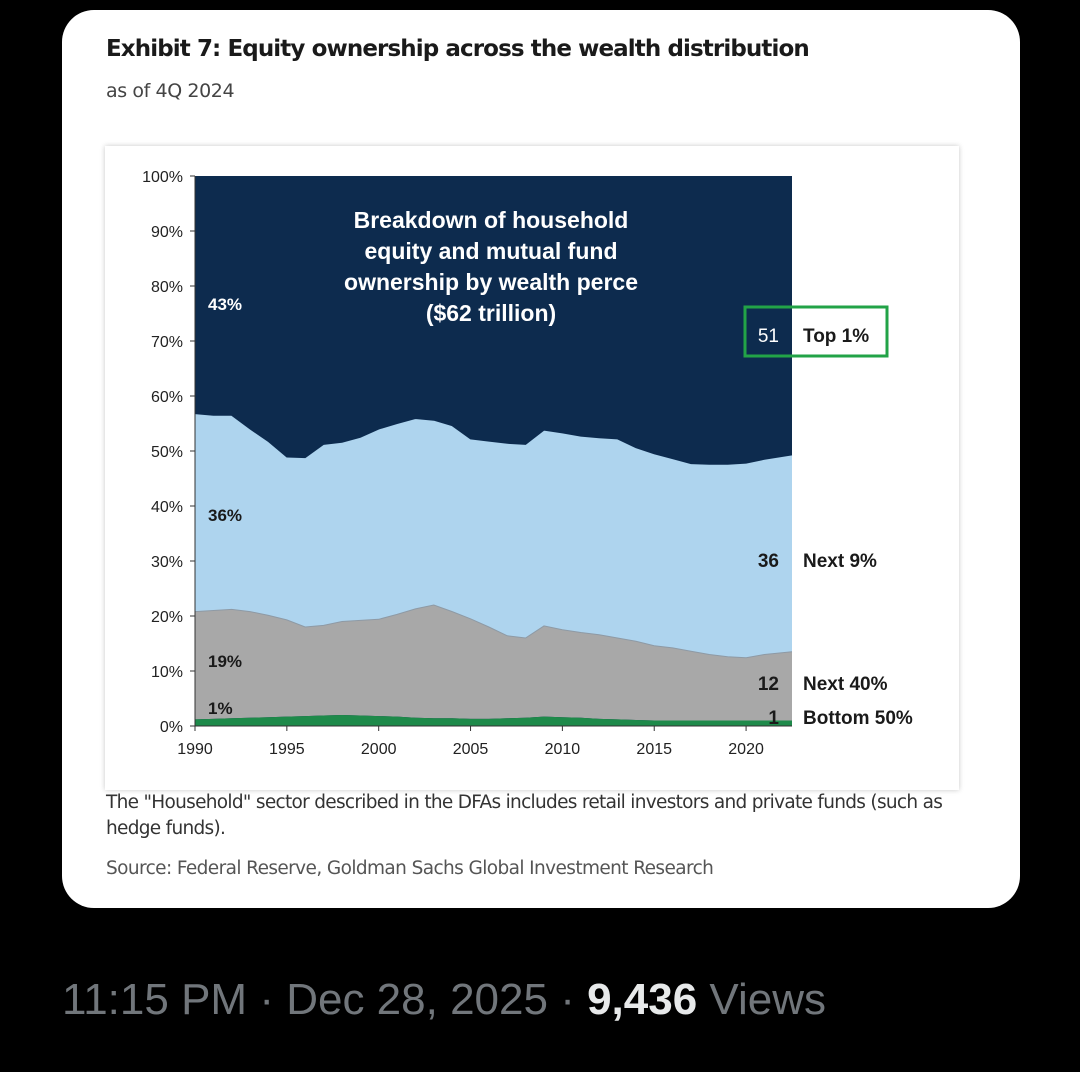 The height and width of the screenshot is (1072, 1080). What do you see at coordinates (768, 336) in the screenshot?
I see `end-value-label: 51` at bounding box center [768, 336].